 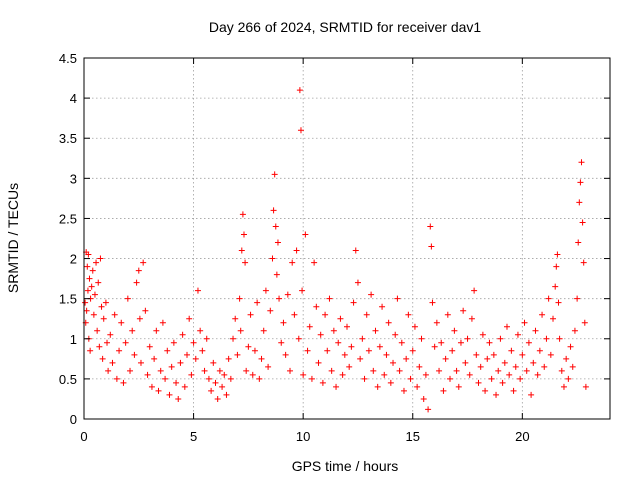 I want to click on x-axis-label: GPS time / hours, so click(x=345, y=466).